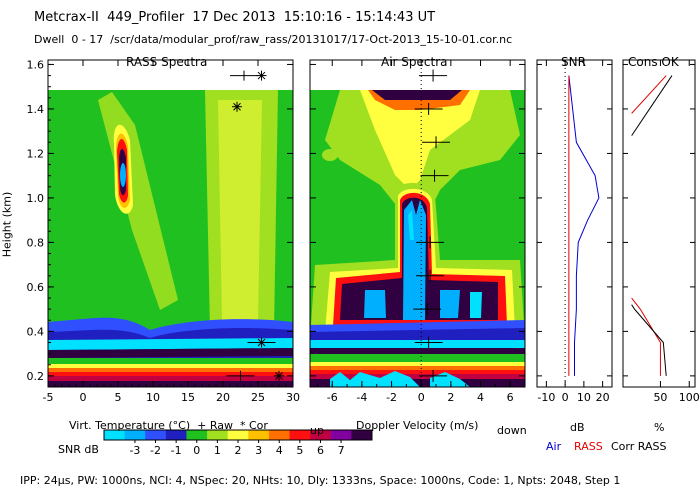  What do you see at coordinates (588, 446) in the screenshot?
I see `legend-rass: RASS` at bounding box center [588, 446].